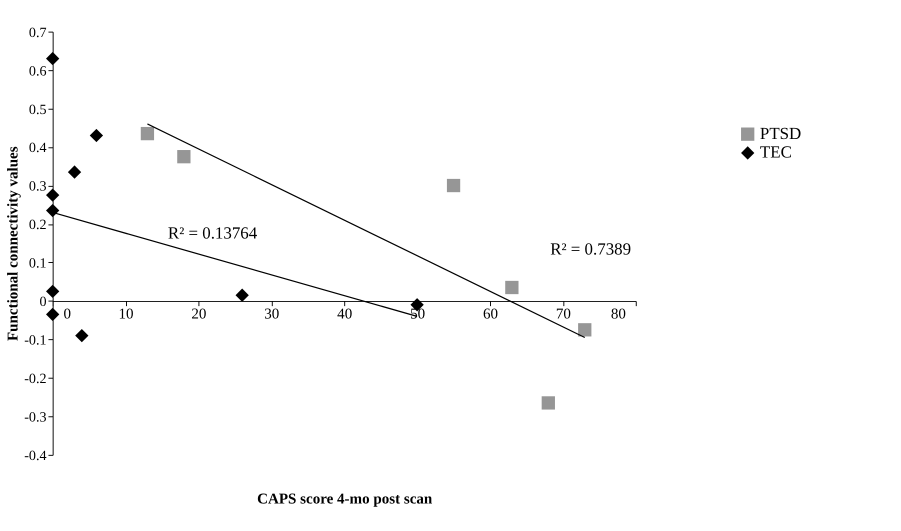  Describe the element at coordinates (198, 314) in the screenshot. I see `x-tick-label: 20` at that location.